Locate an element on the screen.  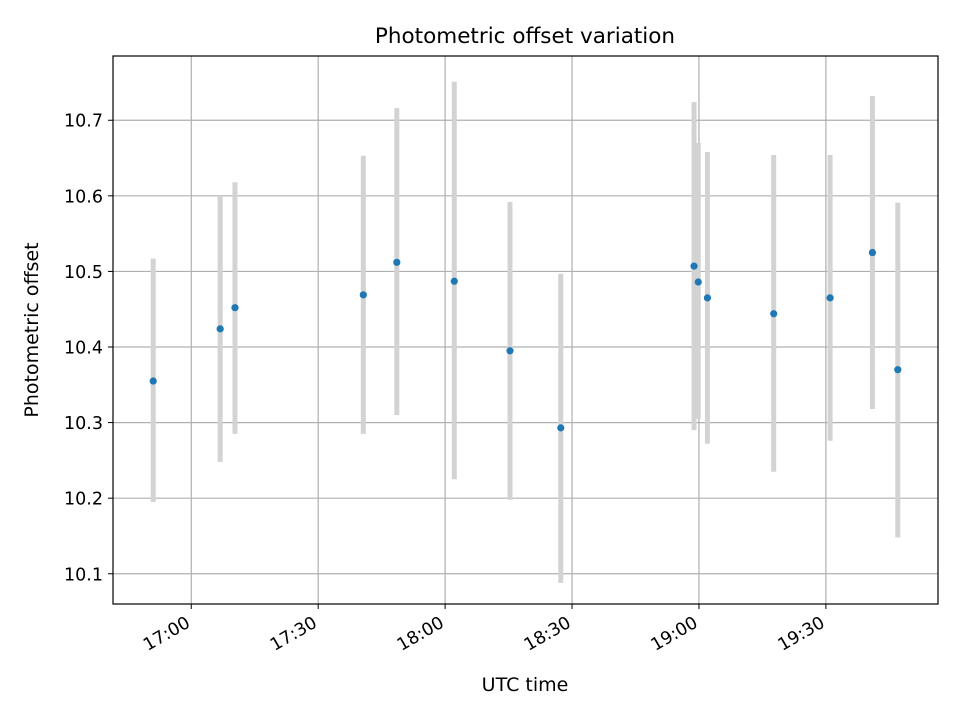
y-tick-label: 10.6 is located at coordinates (83, 197).